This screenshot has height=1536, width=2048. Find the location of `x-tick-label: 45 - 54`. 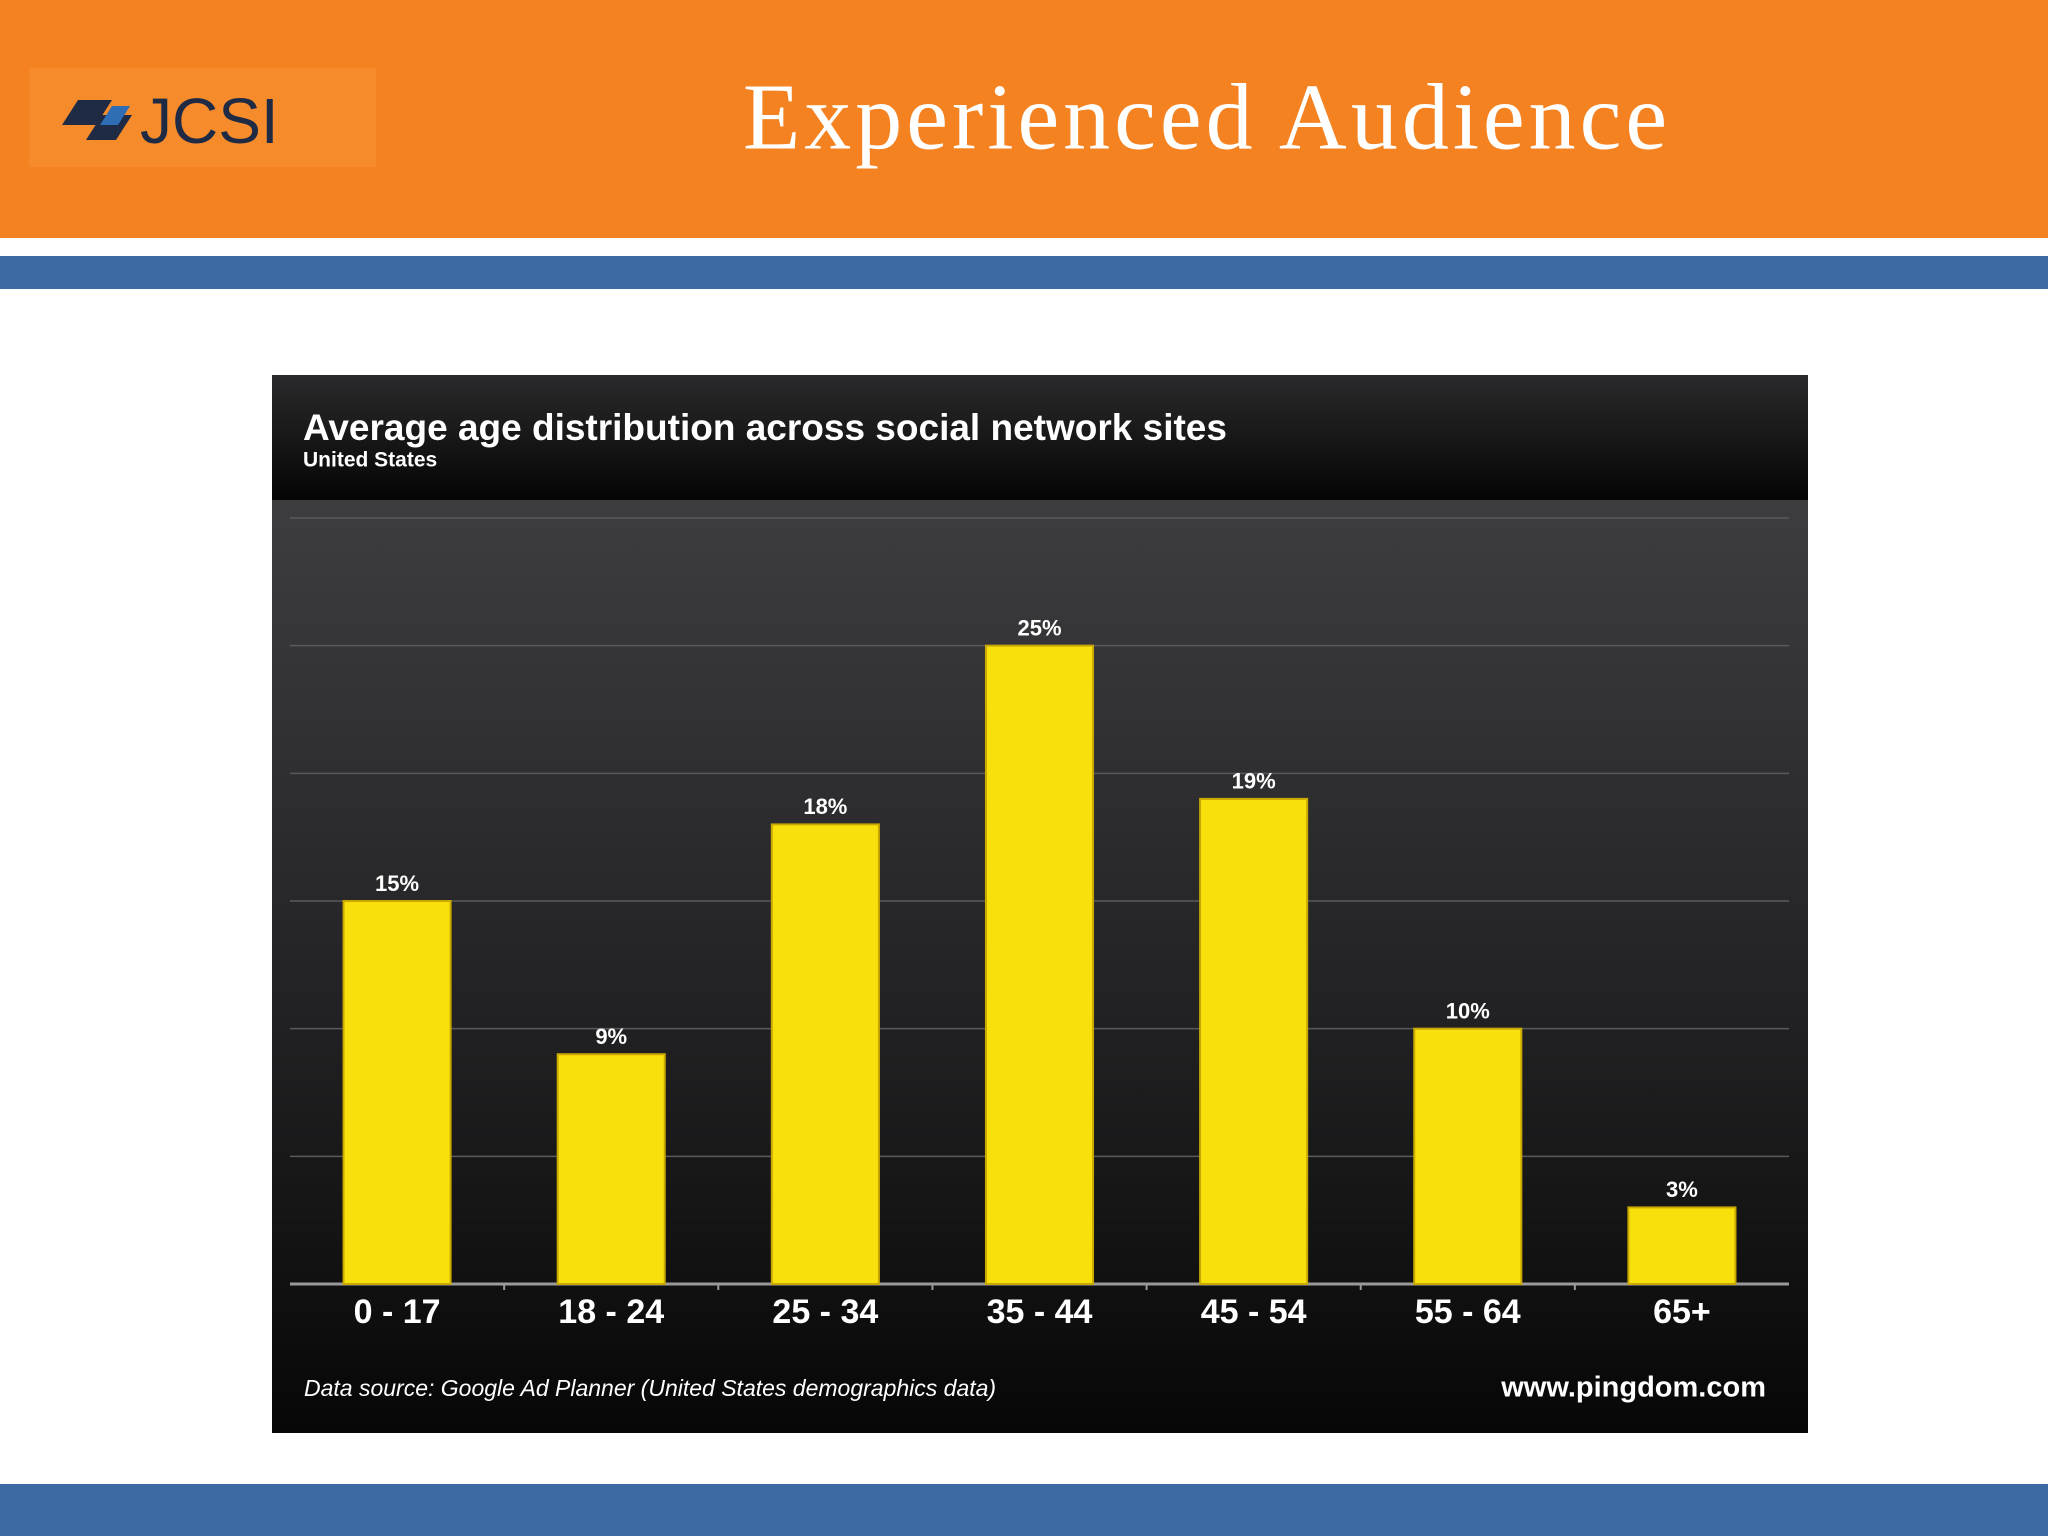

x-tick-label: 45 - 54 is located at coordinates (1254, 1312).